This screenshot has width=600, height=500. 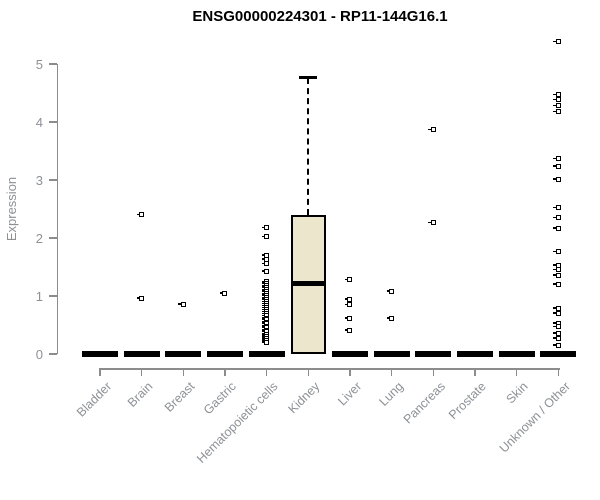 I want to click on y-tick-label: 5, so click(x=39, y=64).